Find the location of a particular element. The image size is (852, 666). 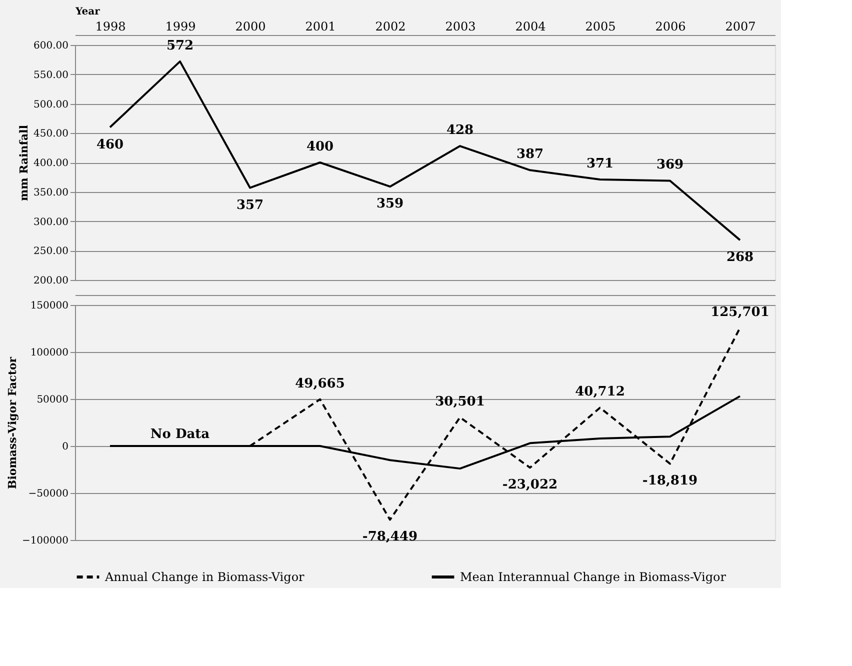

legend-label: Mean Interannual Change in Biomass-Vigor is located at coordinates (593, 577).